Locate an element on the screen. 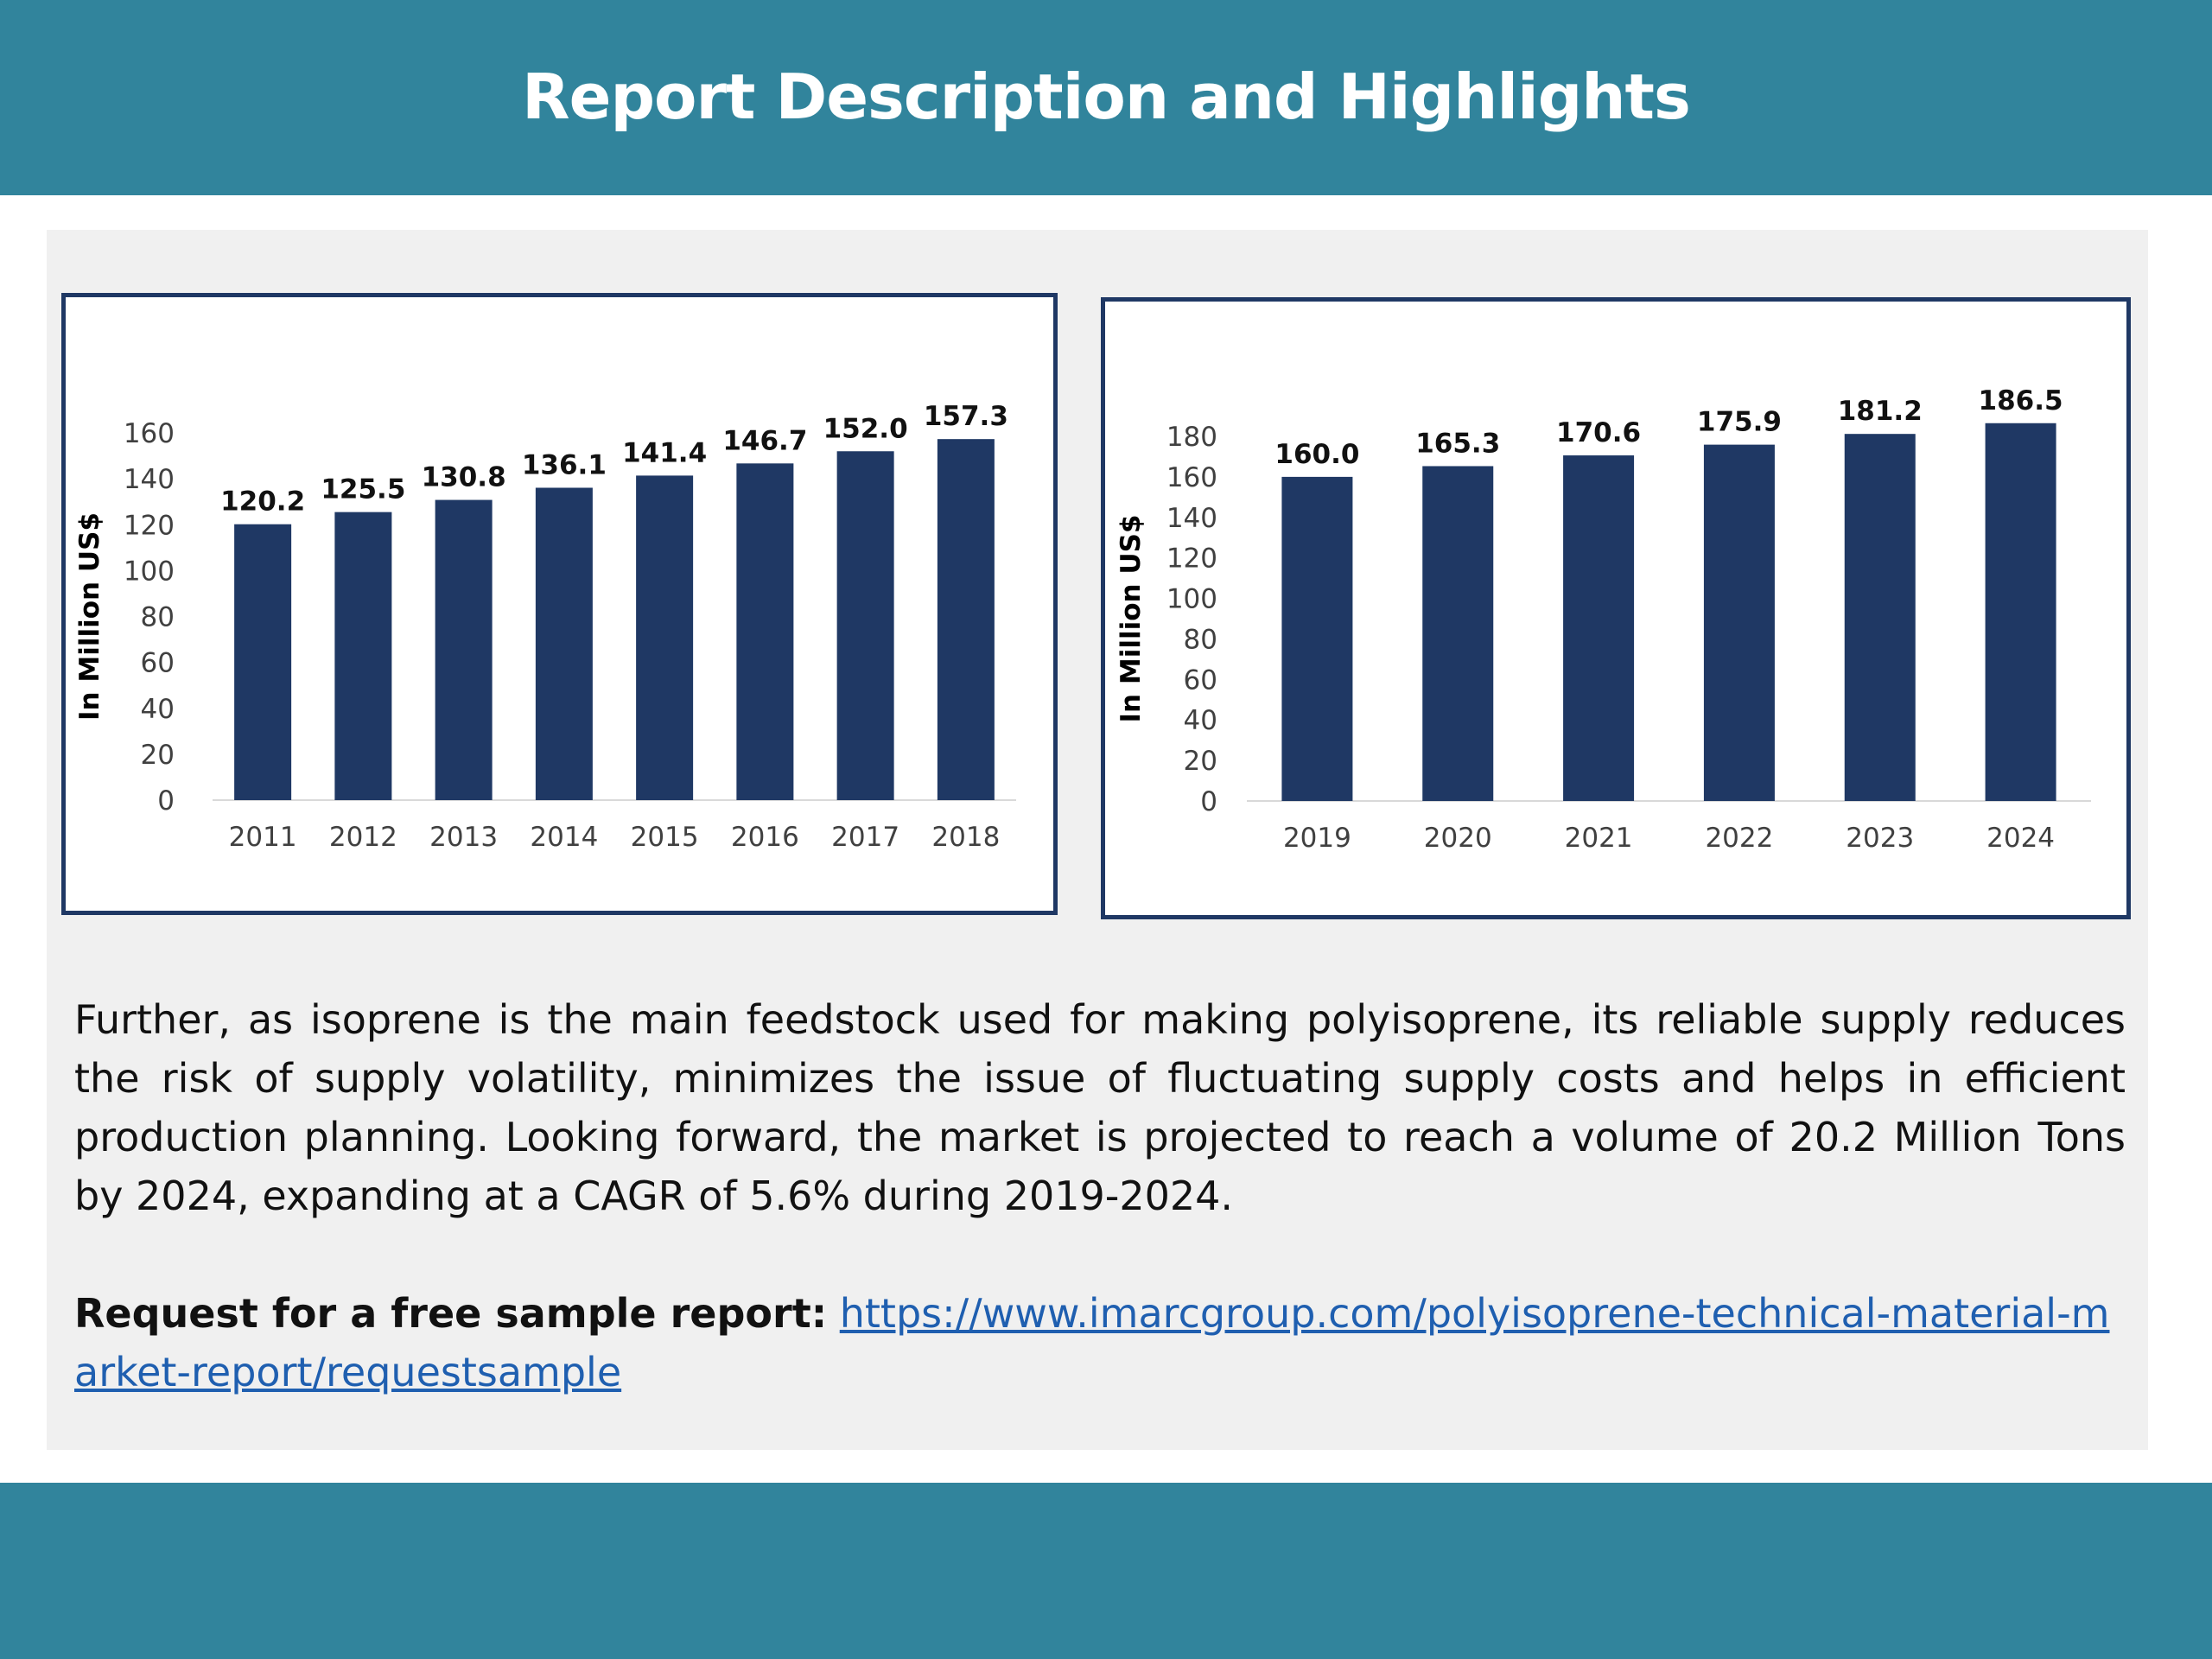 The height and width of the screenshot is (1659, 2212). data-label-2011: 120.2 is located at coordinates (262, 502).